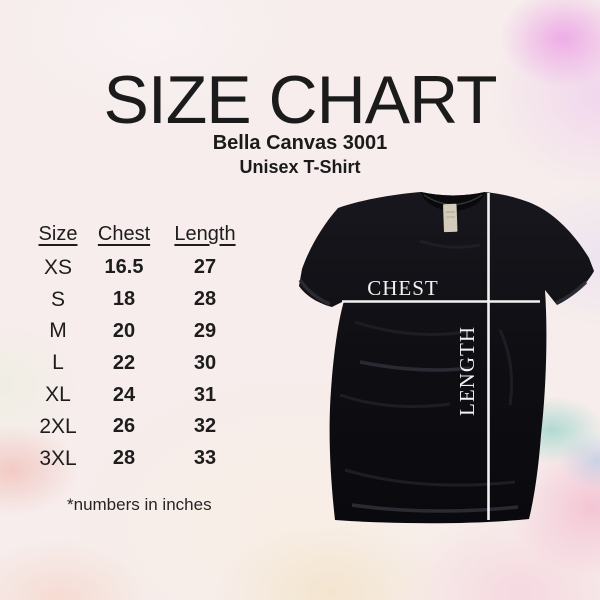 The height and width of the screenshot is (600, 600). Describe the element at coordinates (137, 395) in the screenshot. I see `table-row: XL 24 31` at that location.